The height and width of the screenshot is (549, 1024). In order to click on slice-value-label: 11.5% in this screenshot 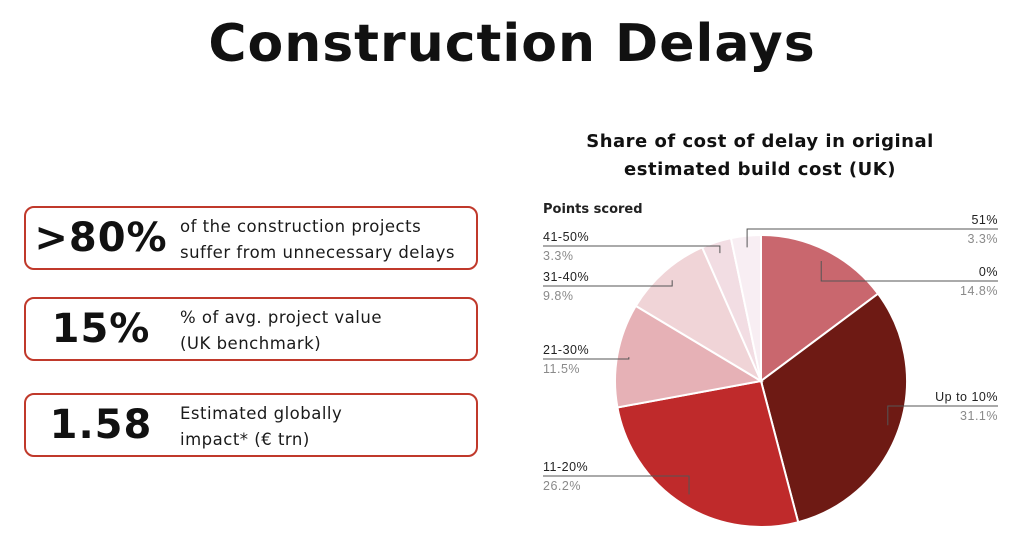, I will do `click(561, 369)`.